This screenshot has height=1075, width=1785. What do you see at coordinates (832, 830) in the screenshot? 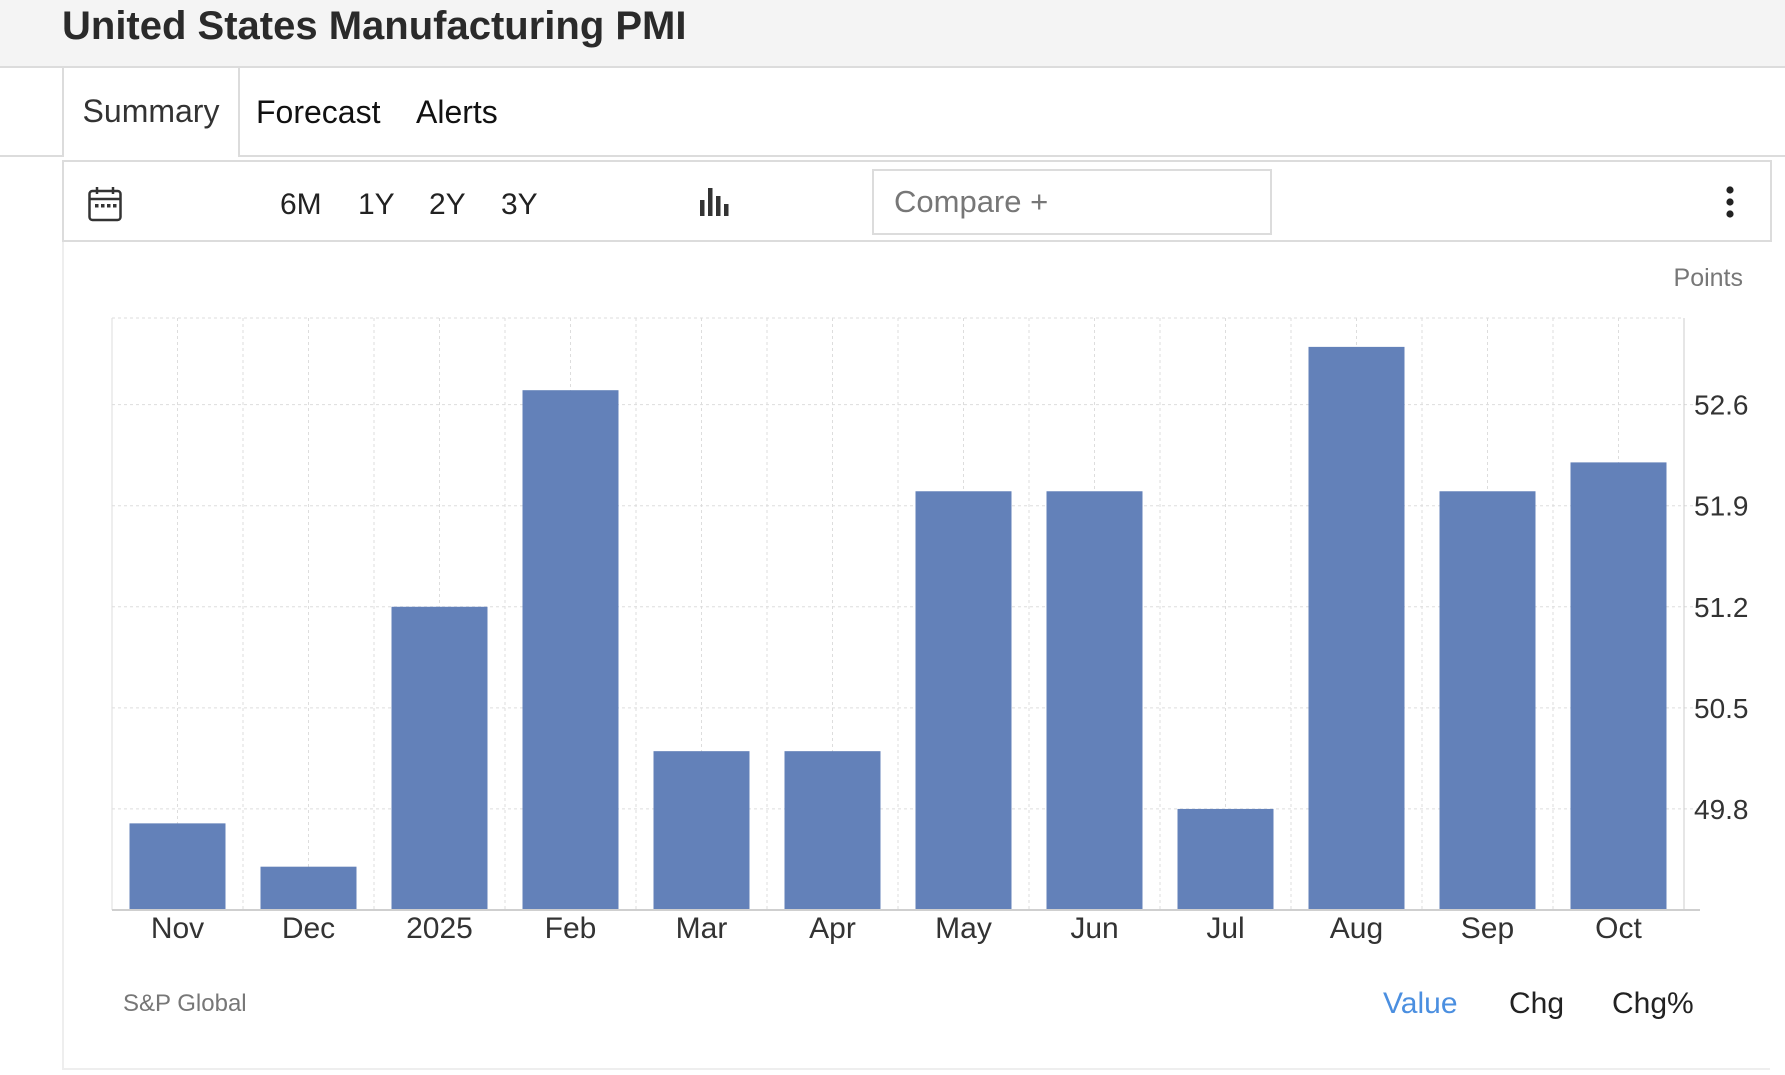
I see `bar-apr` at bounding box center [832, 830].